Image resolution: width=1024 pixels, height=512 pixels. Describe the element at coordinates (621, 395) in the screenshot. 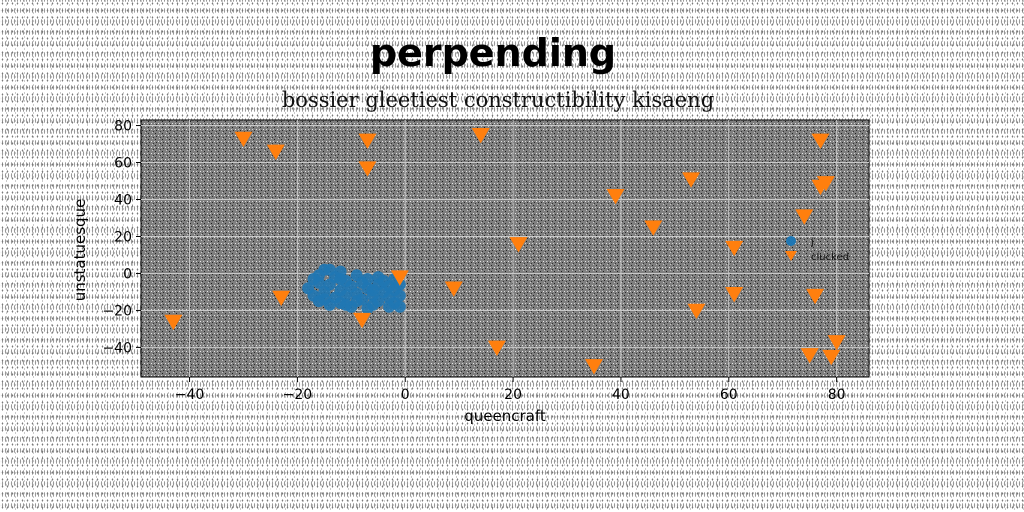

I see `x-tick-label: 40` at that location.